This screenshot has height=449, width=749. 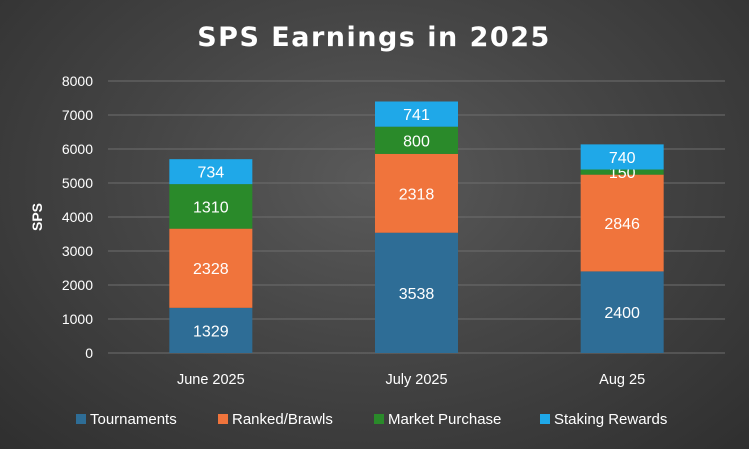 What do you see at coordinates (77, 149) in the screenshot?
I see `y-tick-label: 6000` at bounding box center [77, 149].